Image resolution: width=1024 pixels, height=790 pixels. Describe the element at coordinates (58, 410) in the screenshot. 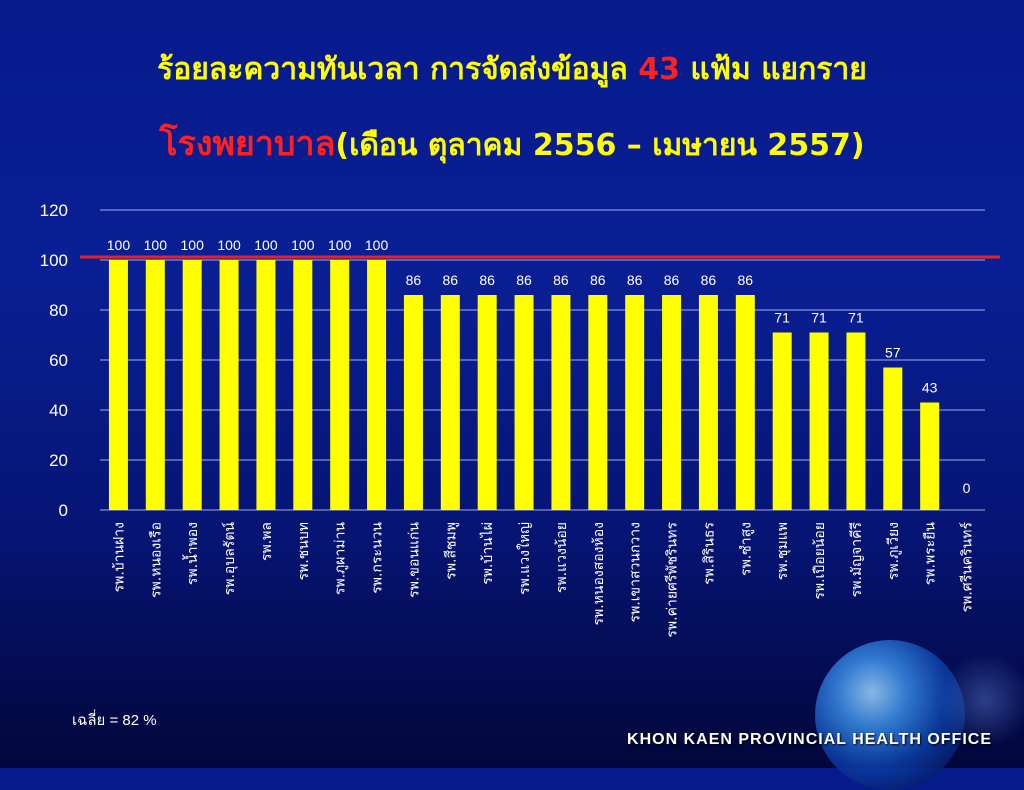

I see `y-tick-label: 40` at that location.